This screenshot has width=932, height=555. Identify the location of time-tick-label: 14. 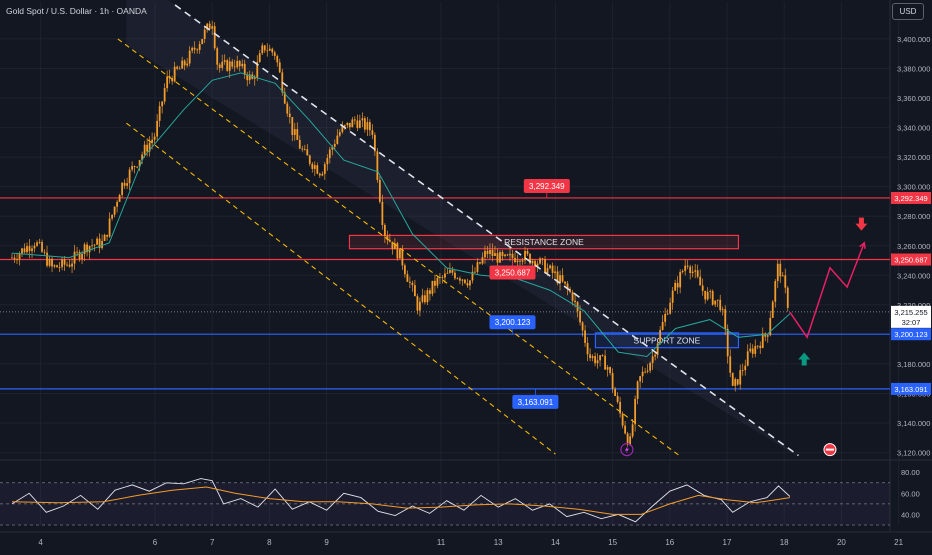
(555, 542).